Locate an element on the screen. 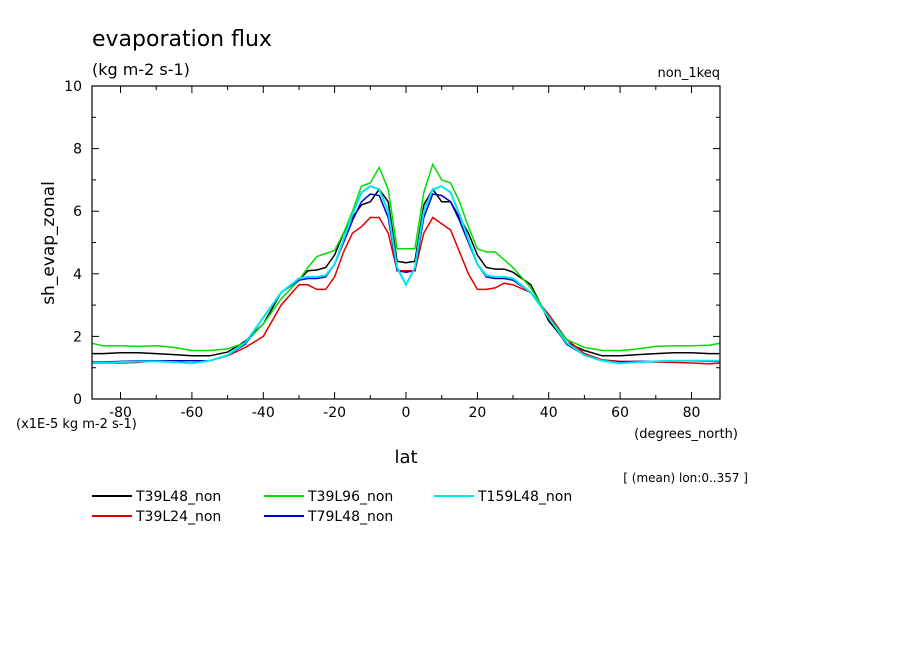 The height and width of the screenshot is (654, 904). legend-item-T39L48_non: T39L48_non is located at coordinates (156, 497).